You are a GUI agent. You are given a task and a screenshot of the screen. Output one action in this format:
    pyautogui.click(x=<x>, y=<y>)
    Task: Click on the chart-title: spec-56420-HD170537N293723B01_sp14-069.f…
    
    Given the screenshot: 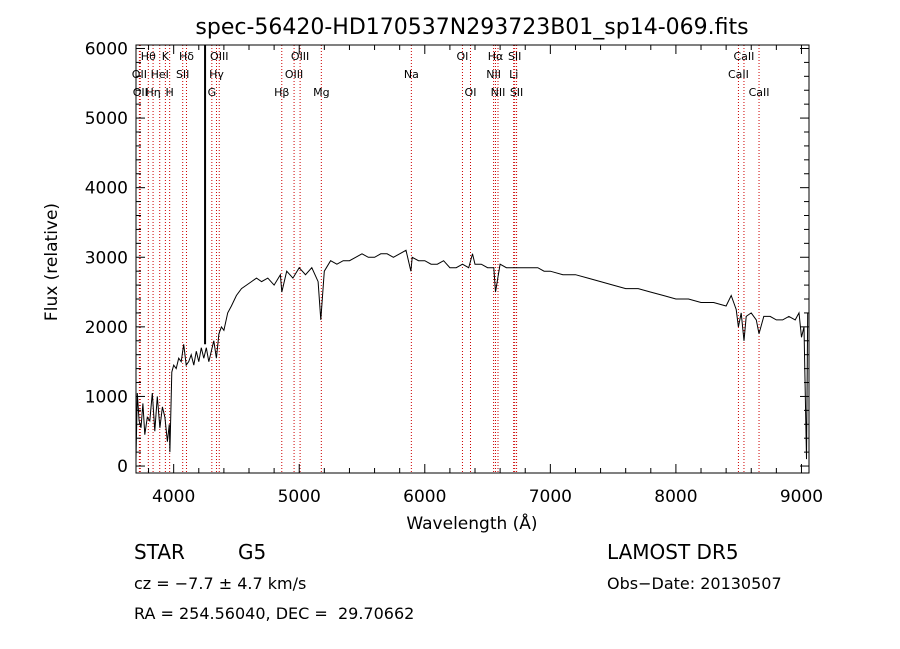 What is the action you would take?
    pyautogui.click(x=471, y=27)
    